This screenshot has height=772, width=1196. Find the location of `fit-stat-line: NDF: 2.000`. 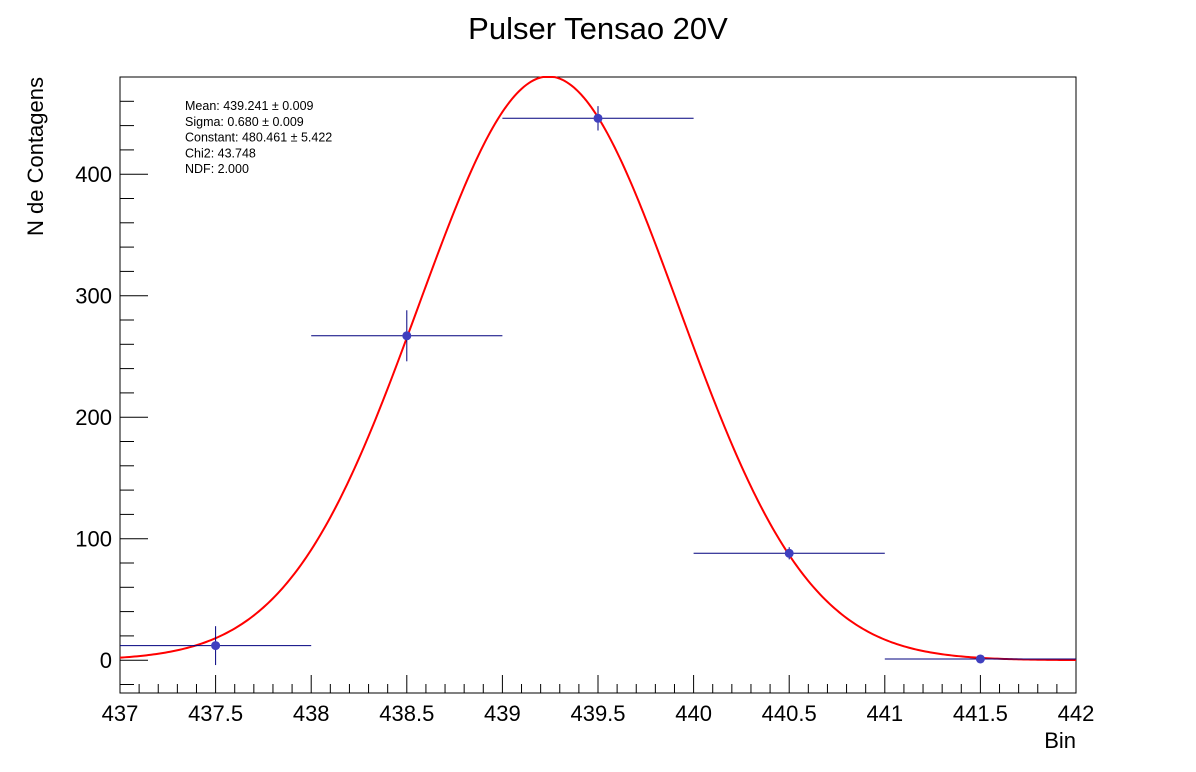

fit-stat-line: NDF: 2.000 is located at coordinates (217, 169).